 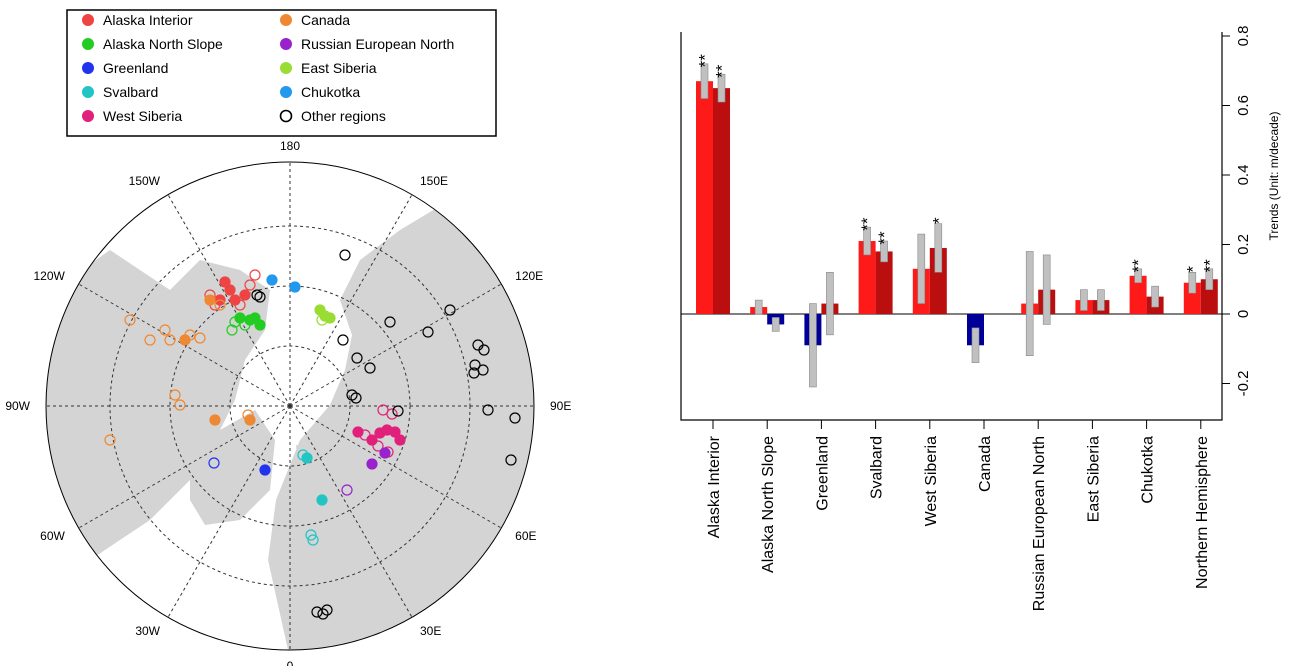 What do you see at coordinates (938, 248) in the screenshot?
I see `uncertainty-west-siberia-s2` at bounding box center [938, 248].